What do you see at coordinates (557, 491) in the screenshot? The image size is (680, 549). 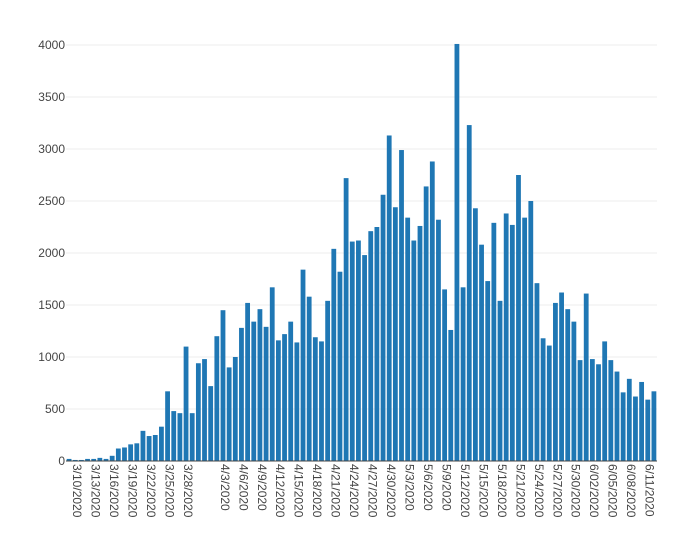 I see `x-tick-label: 5/27/2020` at bounding box center [557, 491].